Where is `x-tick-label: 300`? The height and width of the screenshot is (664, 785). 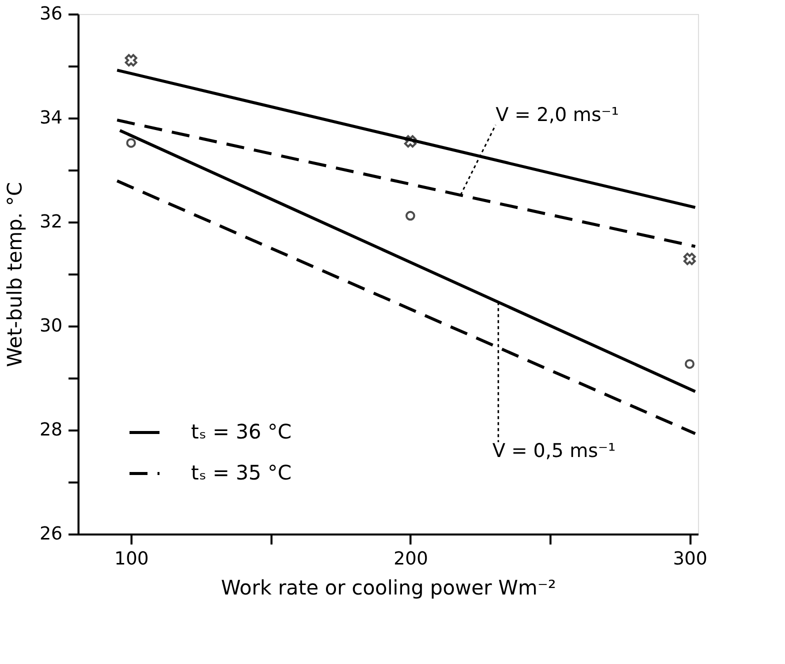
x-tick-label: 300 is located at coordinates (690, 559).